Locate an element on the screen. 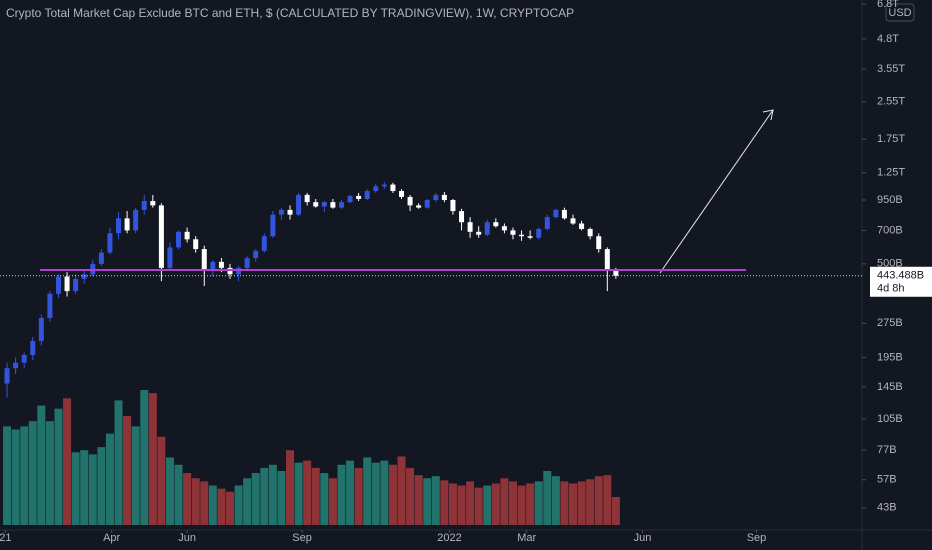 This screenshot has height=550, width=932. y-tick-label: 500B is located at coordinates (890, 264).